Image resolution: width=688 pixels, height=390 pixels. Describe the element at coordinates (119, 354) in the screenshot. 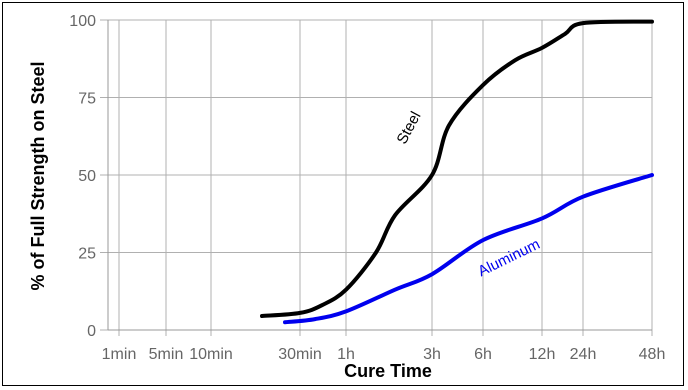

I see `x-tick-label: 1min` at that location.